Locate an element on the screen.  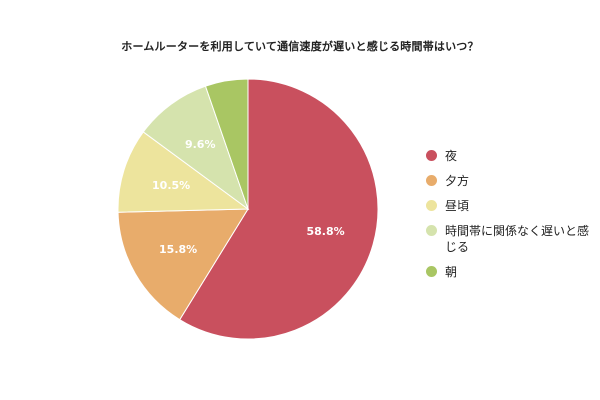
legend-item-4: 朝 is located at coordinates (512, 272).